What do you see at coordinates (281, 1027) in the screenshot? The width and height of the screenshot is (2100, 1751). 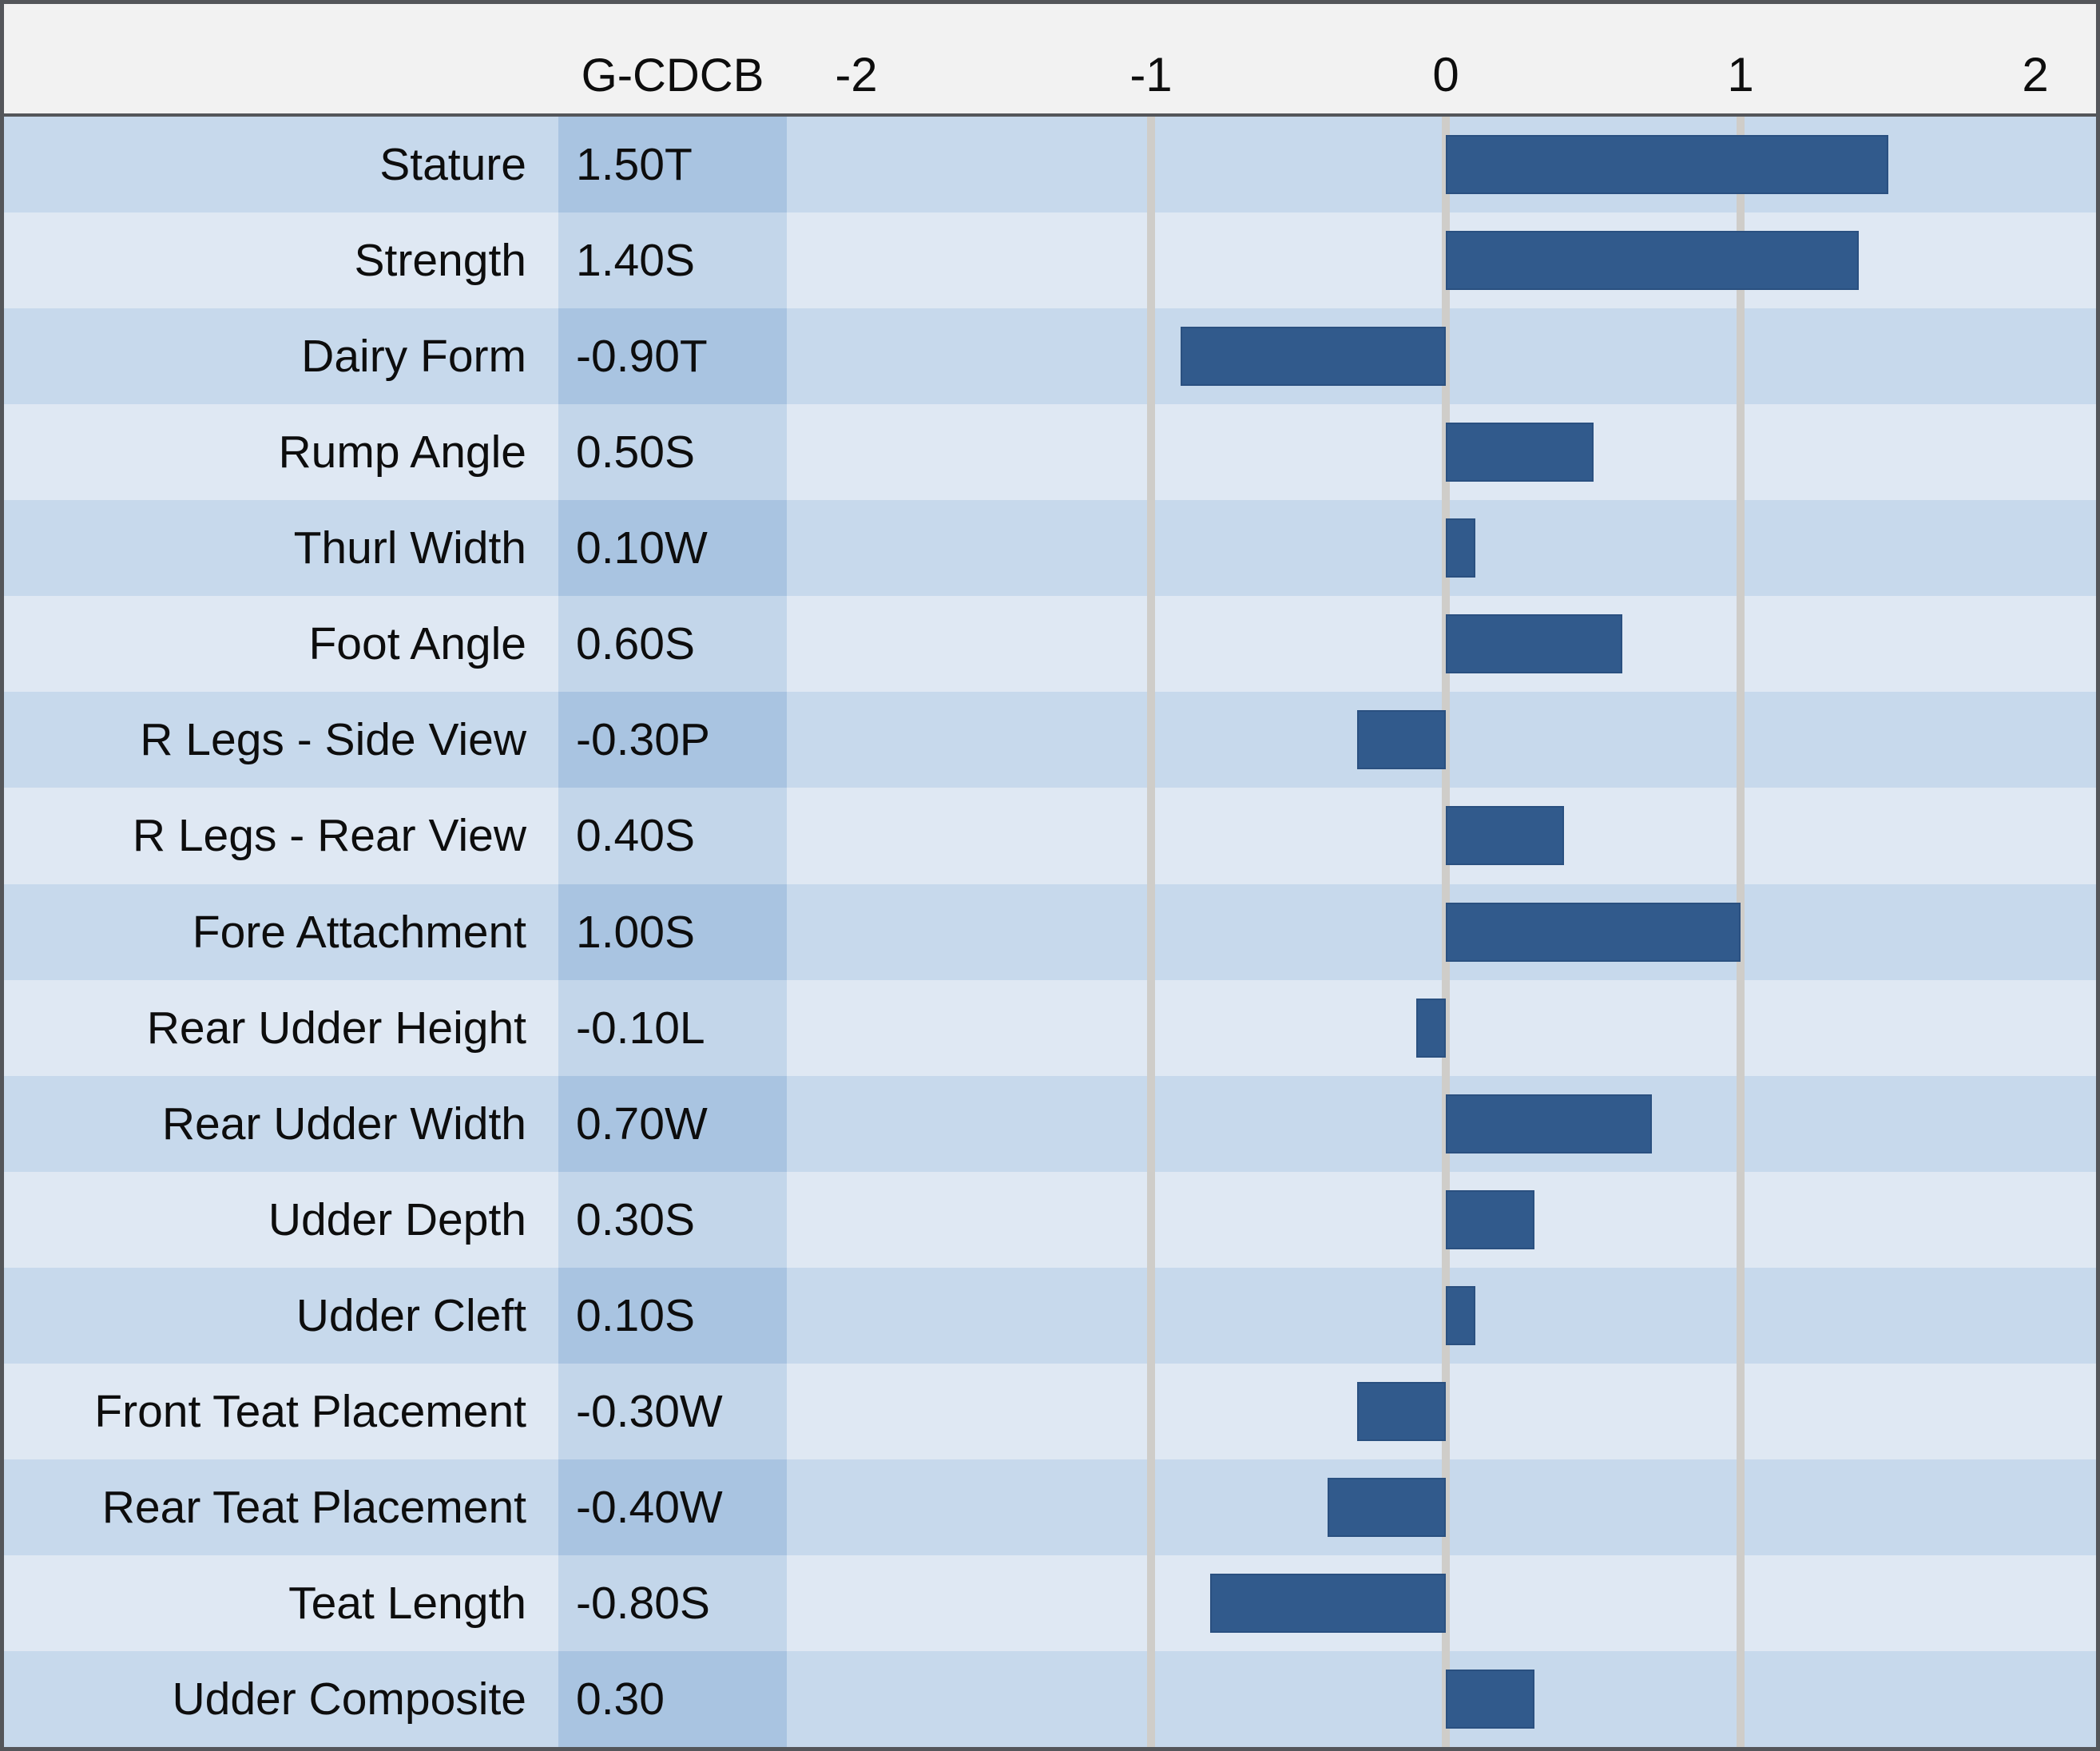 I see `trait-label: Rear Udder Height` at bounding box center [281, 1027].